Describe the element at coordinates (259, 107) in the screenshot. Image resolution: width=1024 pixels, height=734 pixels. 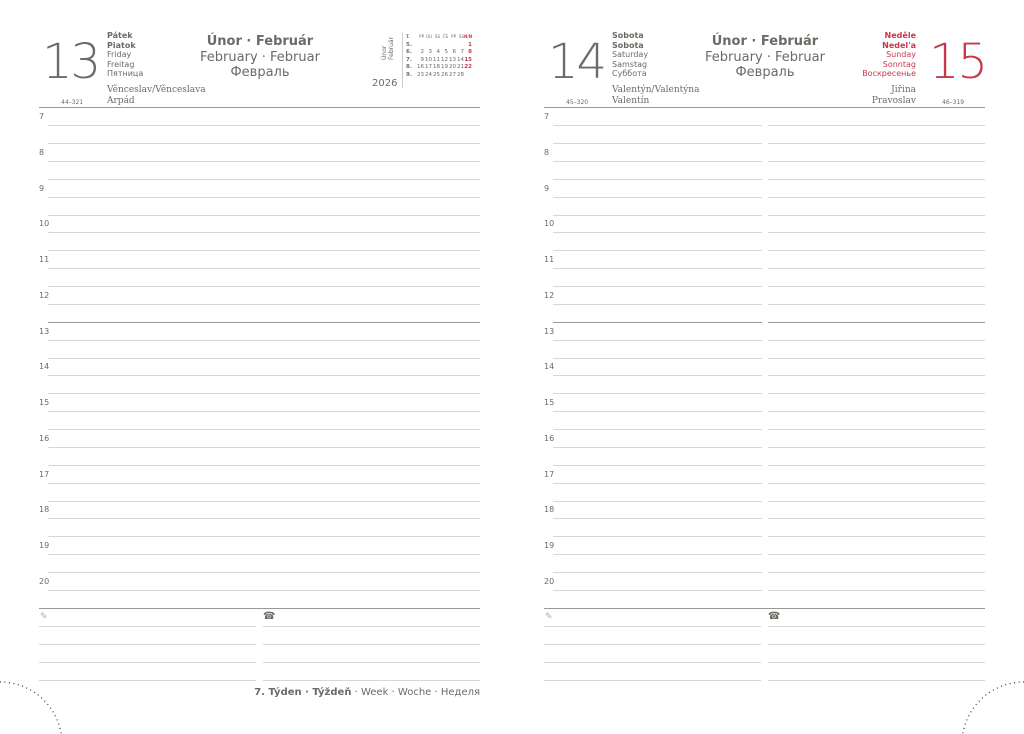
I see `header-rule` at that location.